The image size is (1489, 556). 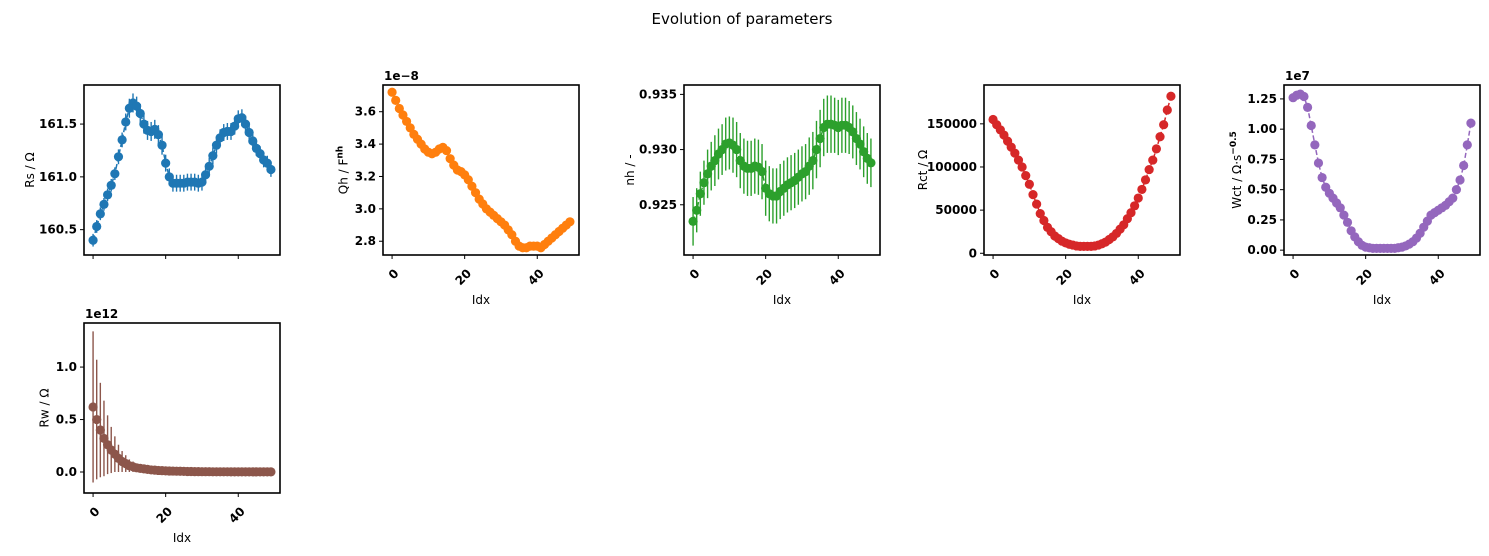 I want to click on axis-offset-text: 1e−8, so click(x=401, y=76).